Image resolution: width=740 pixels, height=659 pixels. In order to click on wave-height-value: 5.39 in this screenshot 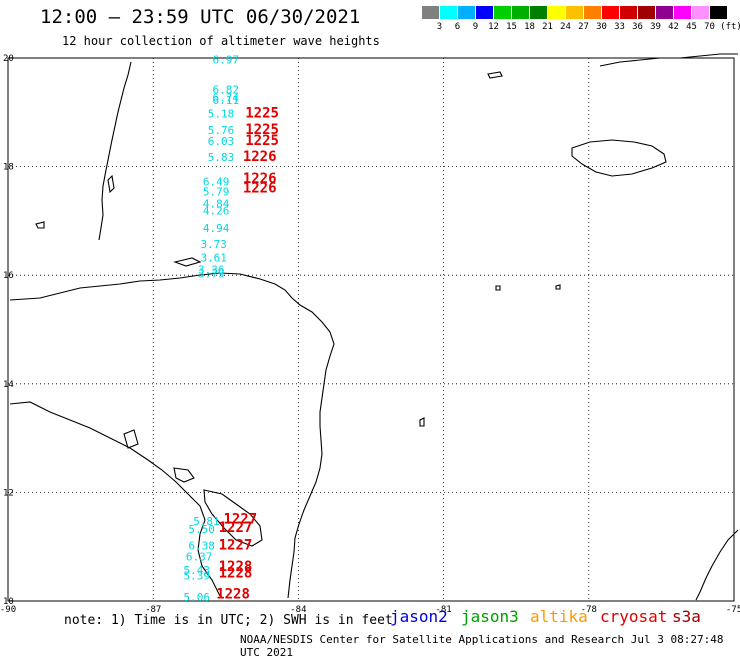, I will do `click(197, 575)`.